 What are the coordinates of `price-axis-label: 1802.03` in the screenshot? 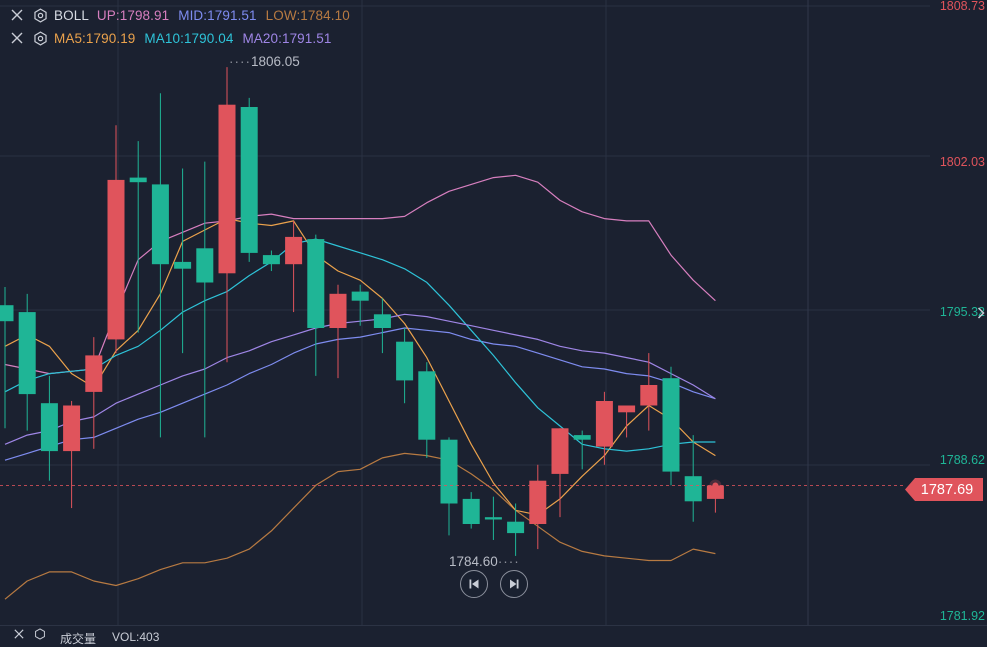 It's located at (962, 162).